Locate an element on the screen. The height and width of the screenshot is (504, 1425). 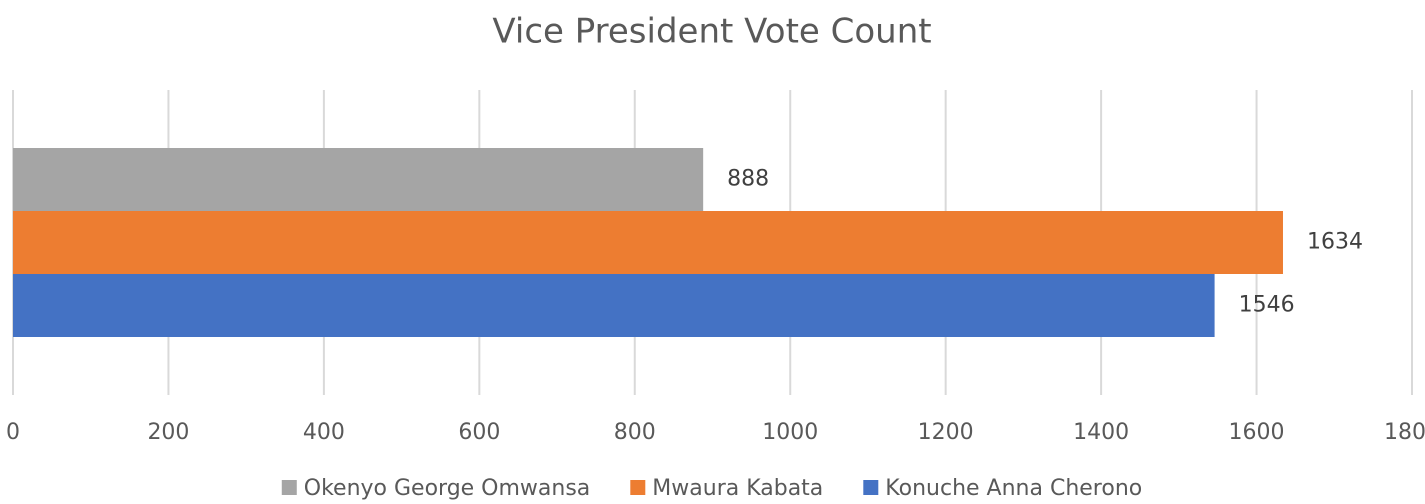
x-tick-label: 600 is located at coordinates (479, 432).